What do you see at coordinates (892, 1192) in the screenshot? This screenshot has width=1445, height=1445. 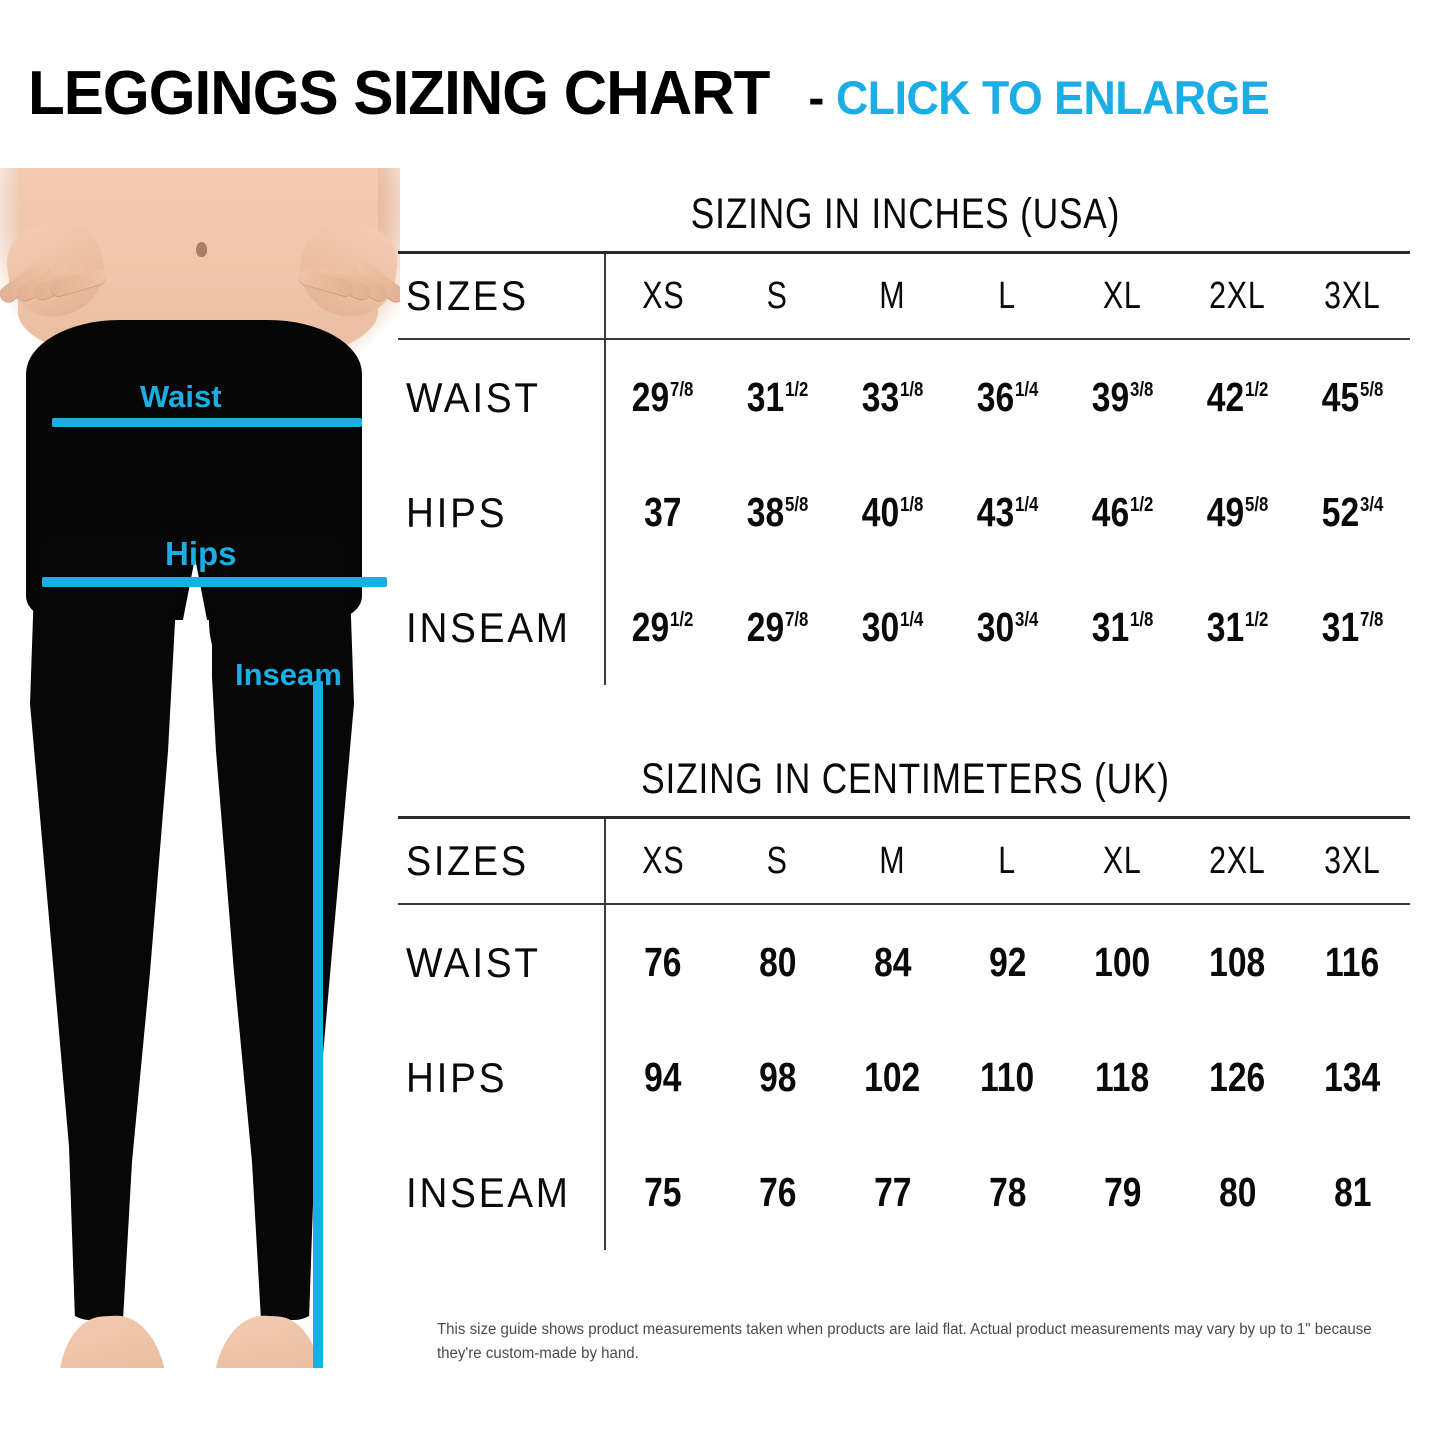 I see `measure-value: 77` at bounding box center [892, 1192].